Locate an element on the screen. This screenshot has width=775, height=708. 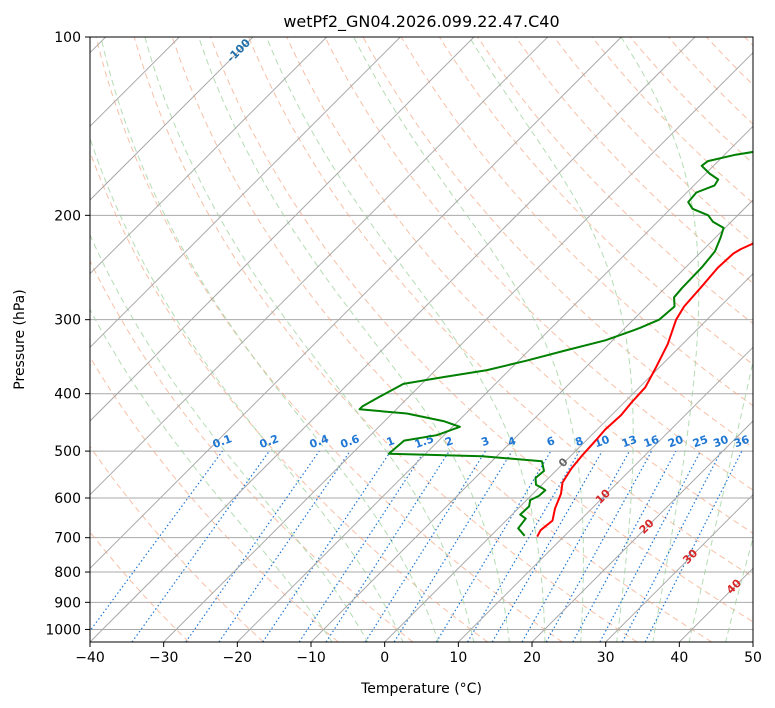
y-tick-label: 100 is located at coordinates (67, 38).